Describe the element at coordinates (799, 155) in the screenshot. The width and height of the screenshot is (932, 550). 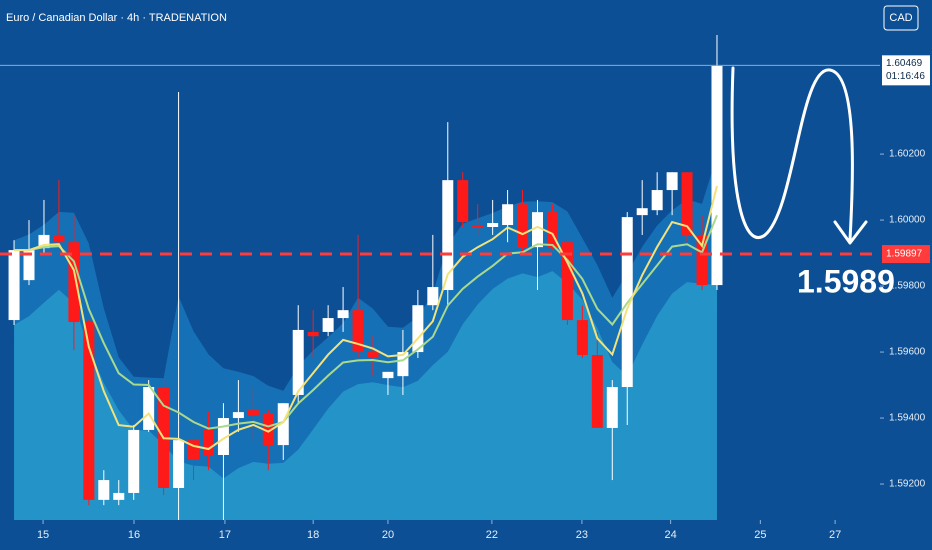
I see `hand-drawn-arrow` at that location.